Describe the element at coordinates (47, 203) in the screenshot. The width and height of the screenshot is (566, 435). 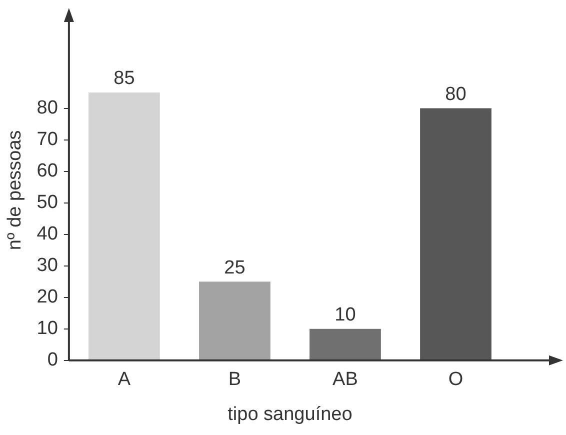
I see `y-tick-label: 50` at that location.